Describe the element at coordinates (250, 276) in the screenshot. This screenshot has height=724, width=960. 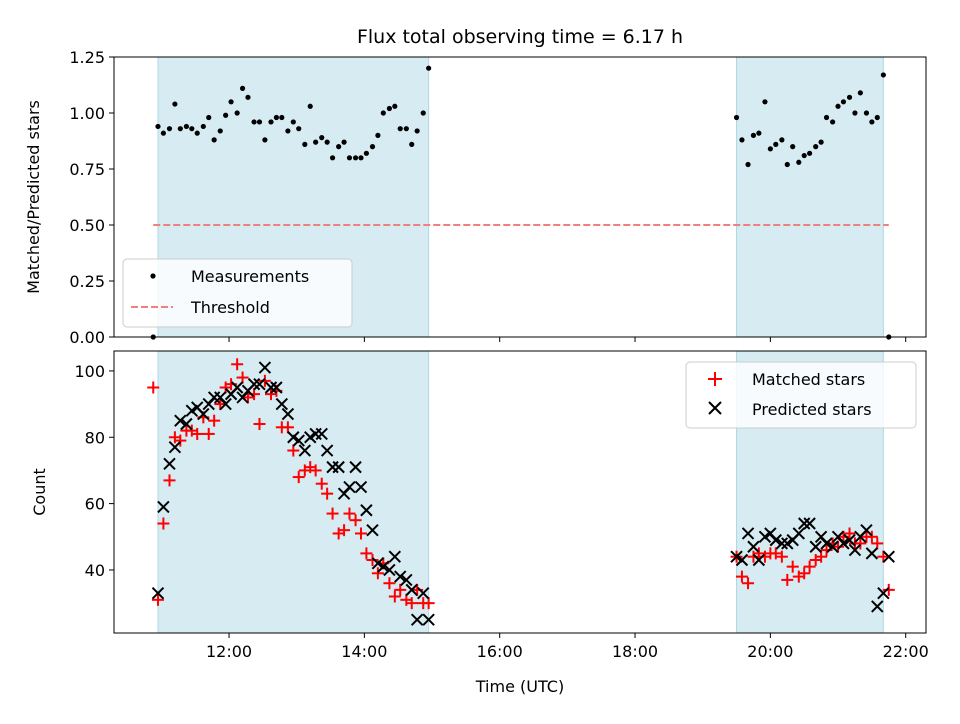
I see `legend-measurements-label: Measurements` at that location.